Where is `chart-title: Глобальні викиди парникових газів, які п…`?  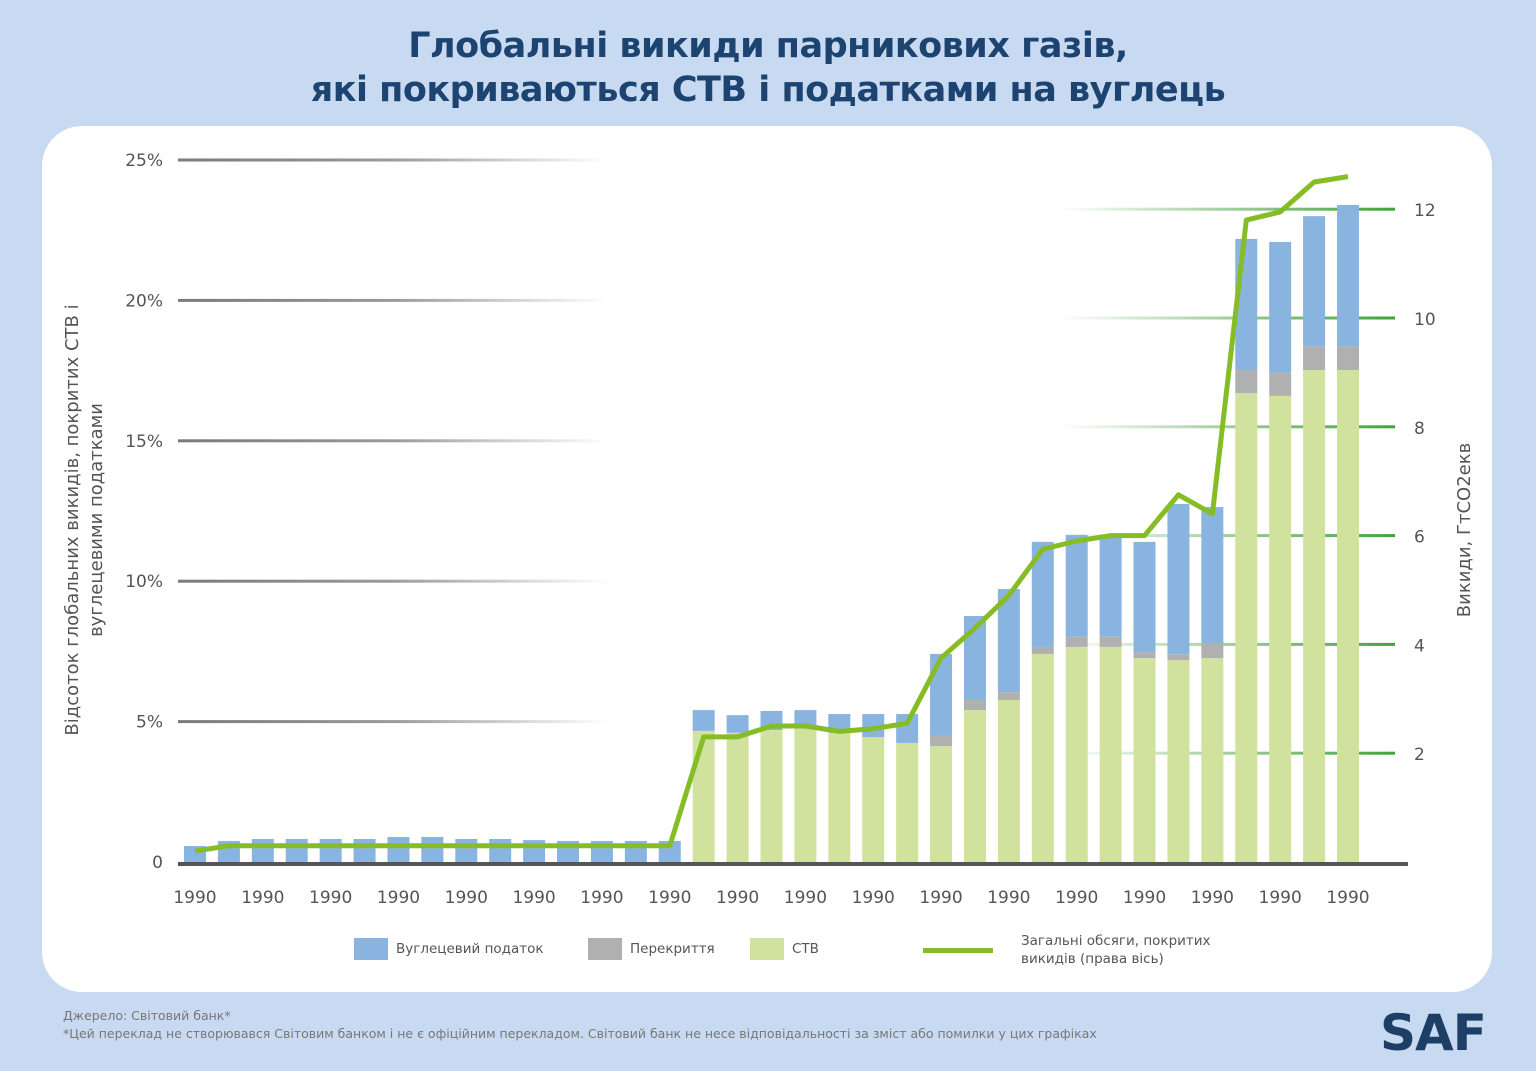
chart-title: Глобальні викиди парникових газів, які п… is located at coordinates (768, 68).